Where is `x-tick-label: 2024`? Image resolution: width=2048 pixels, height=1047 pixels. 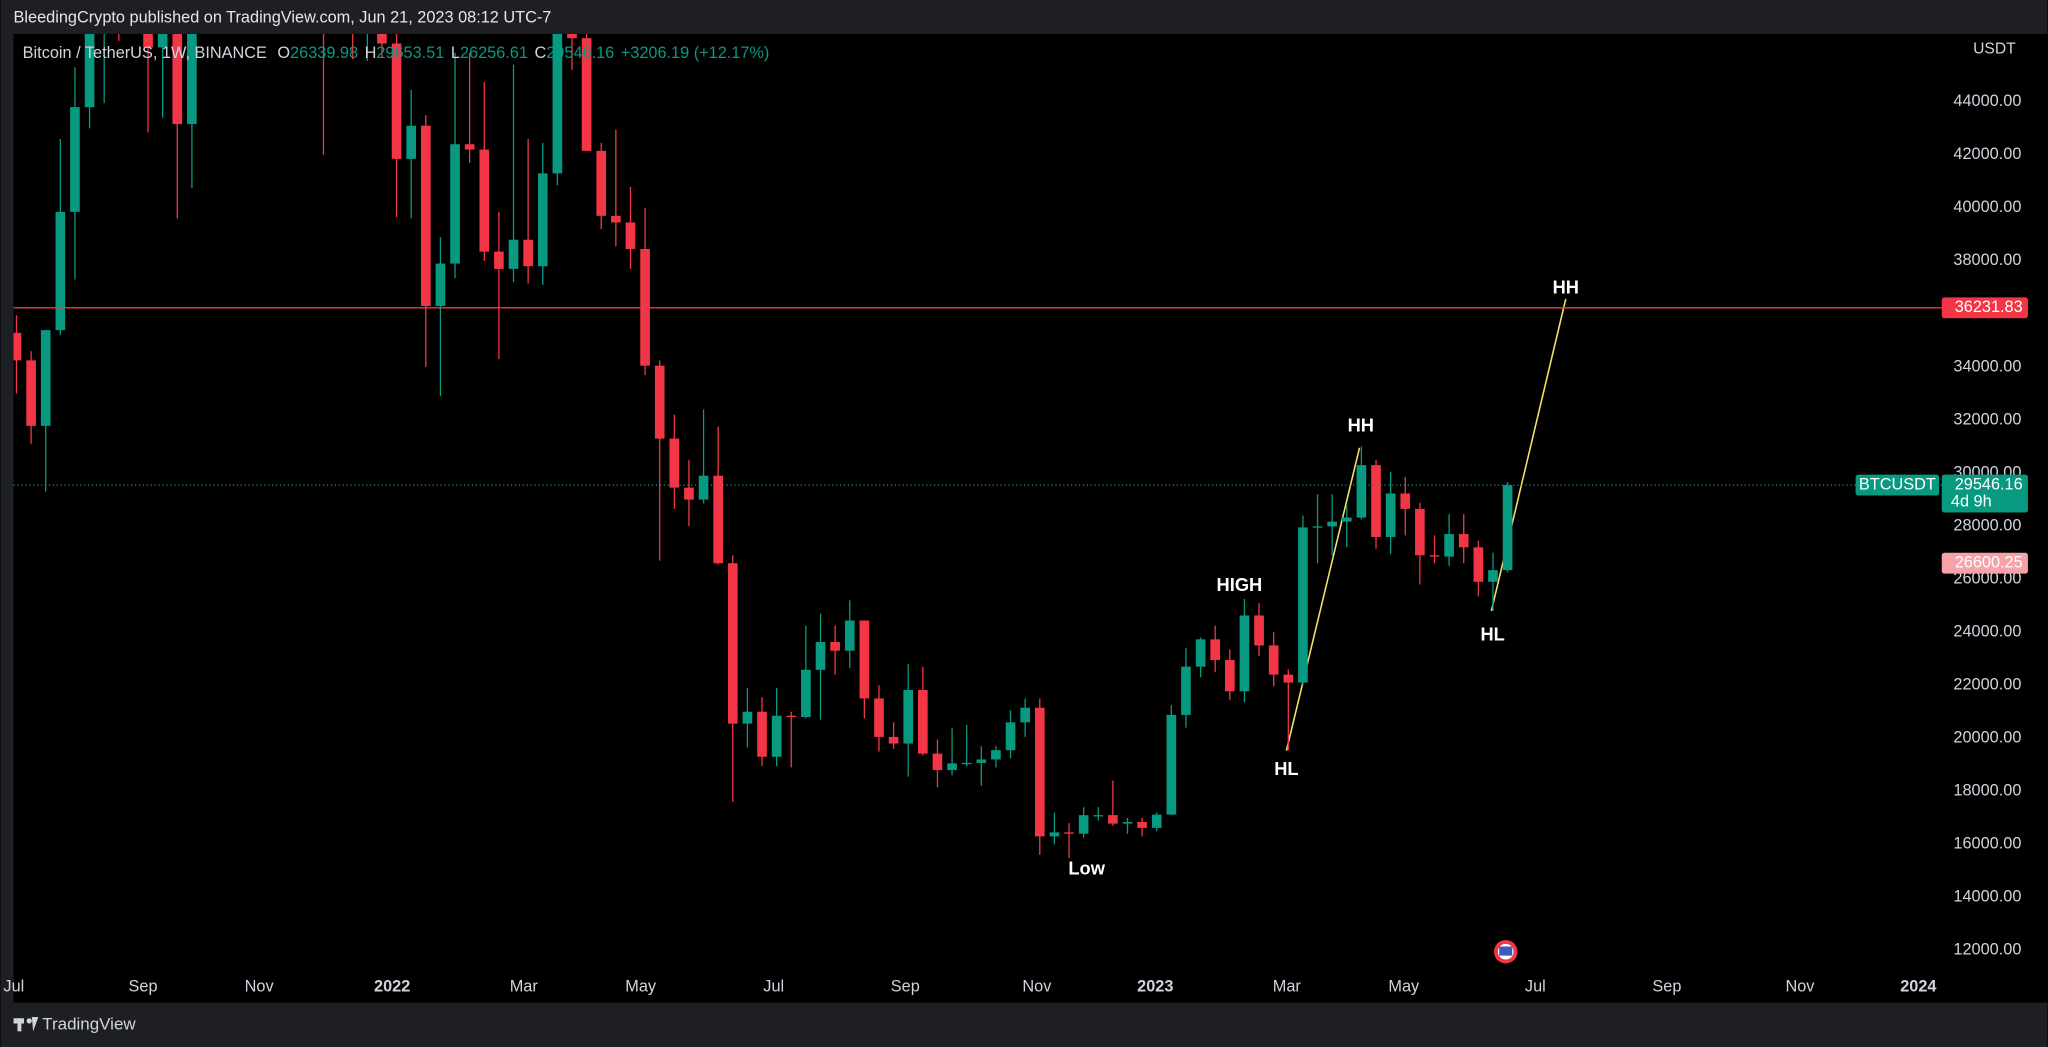
x-tick-label: 2024 is located at coordinates (1918, 986).